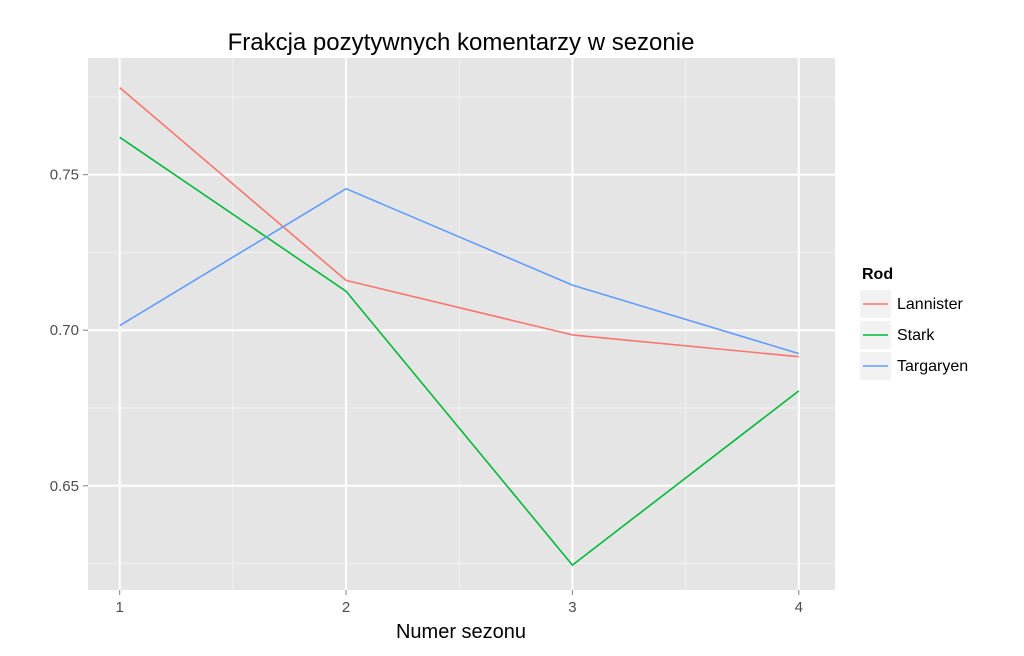 This screenshot has height=656, width=1024. I want to click on y-tick-label: 0.75, so click(64, 175).